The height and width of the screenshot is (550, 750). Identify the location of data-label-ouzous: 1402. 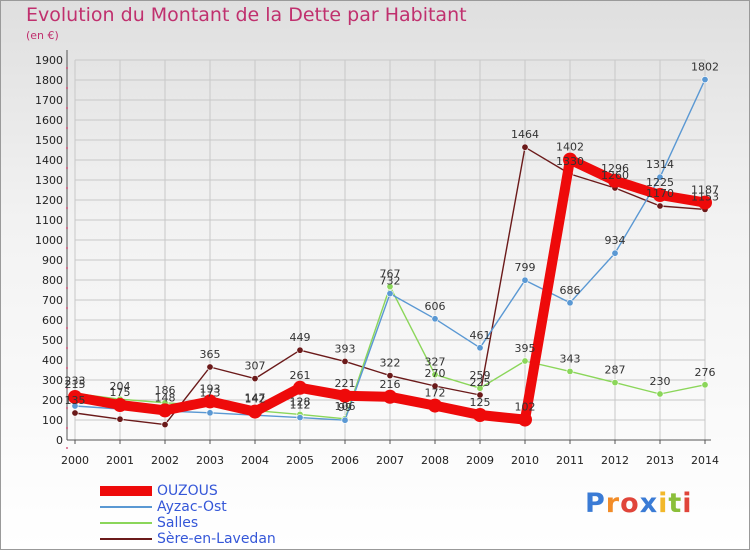
(570, 147).